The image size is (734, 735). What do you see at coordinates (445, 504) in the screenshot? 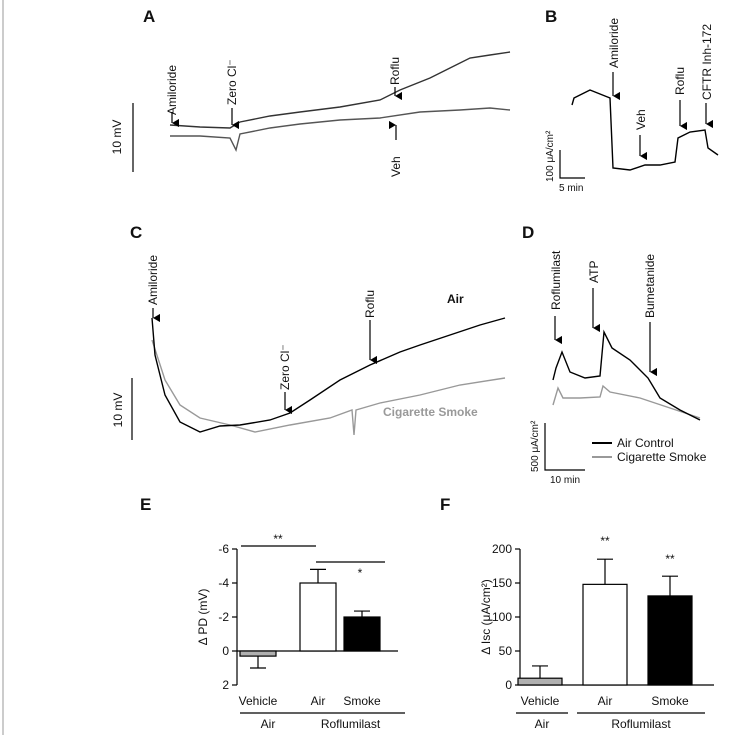
I see `panel-label: F` at bounding box center [445, 504].